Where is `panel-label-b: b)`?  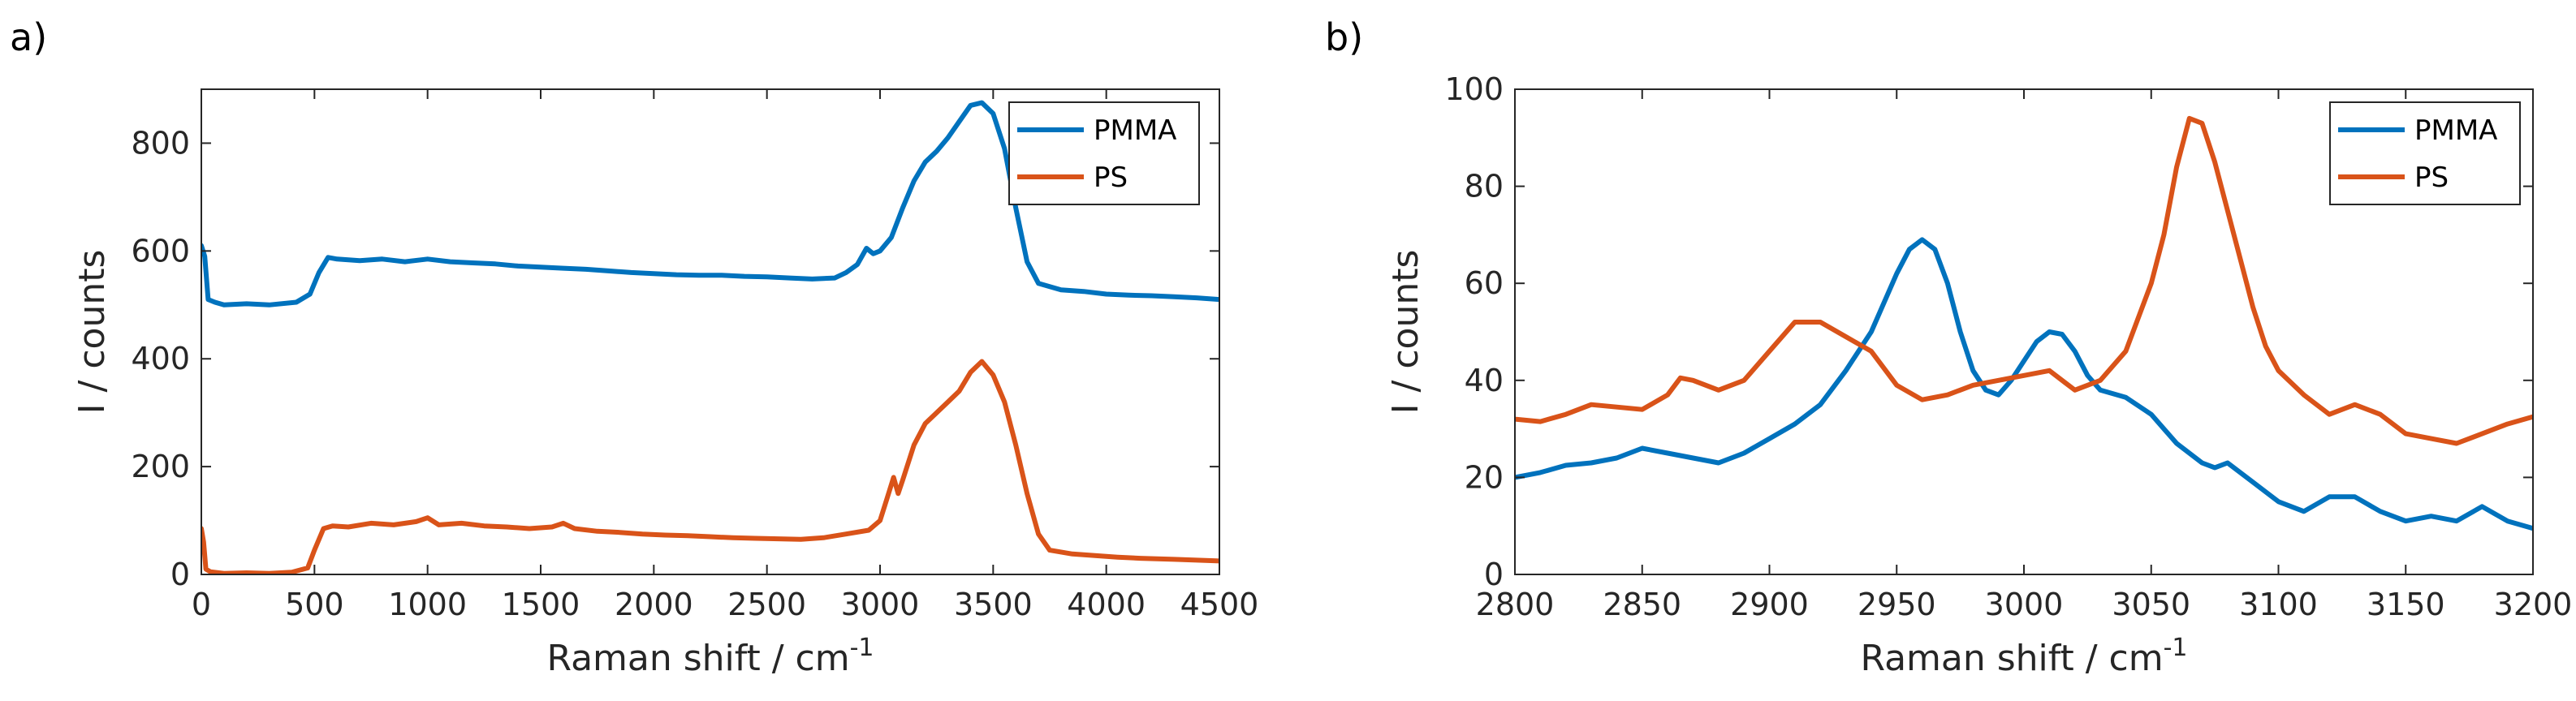
panel-label-b: b) is located at coordinates (1344, 37).